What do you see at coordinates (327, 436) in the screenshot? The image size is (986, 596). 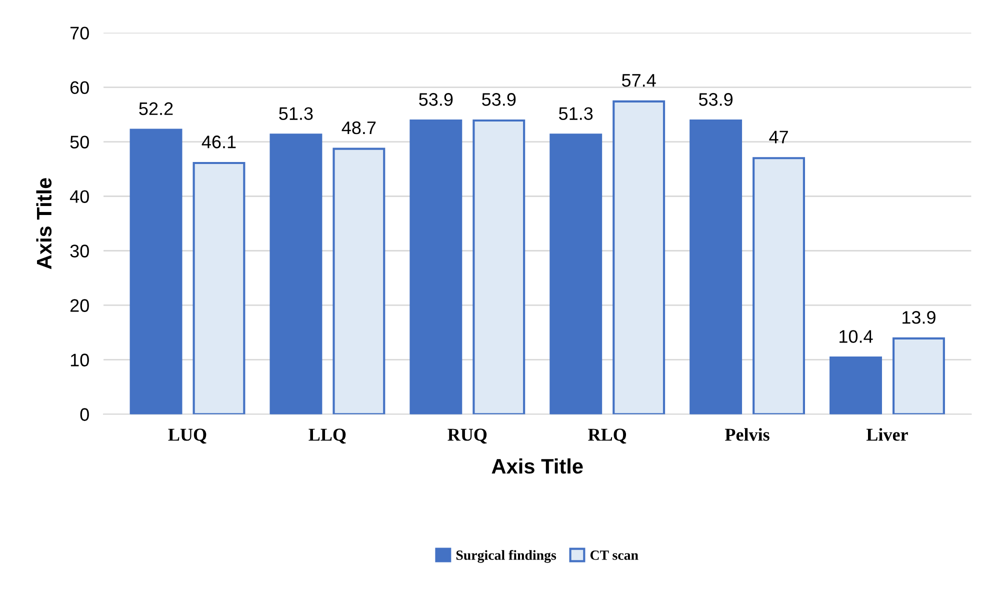 I see `x-tick-label: LLQ` at bounding box center [327, 436].